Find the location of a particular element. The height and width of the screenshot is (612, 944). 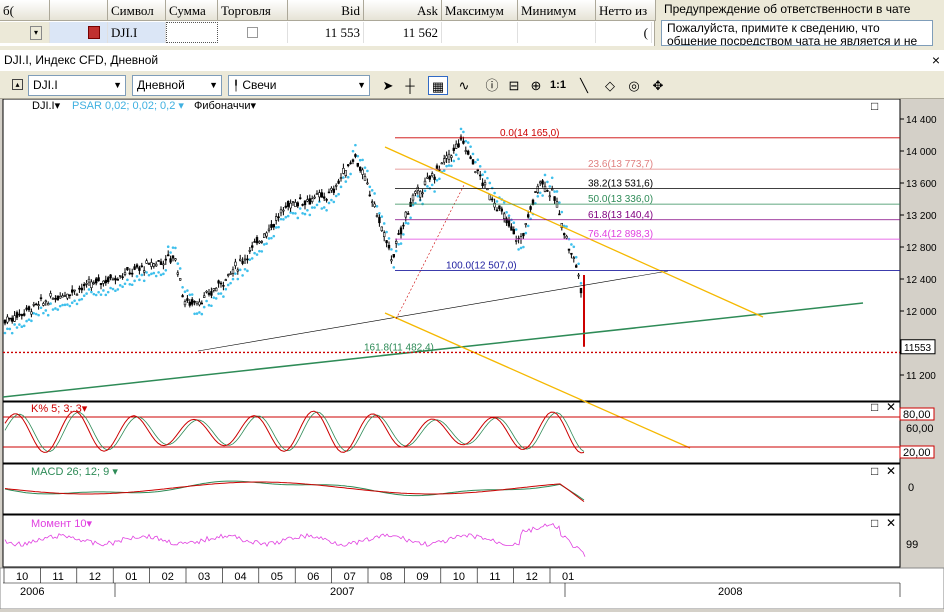

header-trade: Торговля is located at coordinates (253, 10).